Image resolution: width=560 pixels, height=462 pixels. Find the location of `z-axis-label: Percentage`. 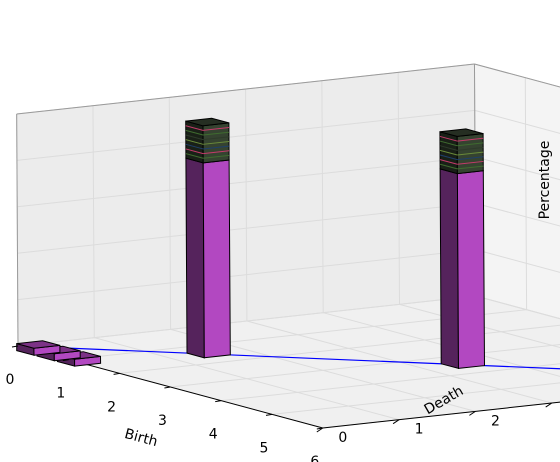

z-axis-label: Percentage is located at coordinates (545, 180).